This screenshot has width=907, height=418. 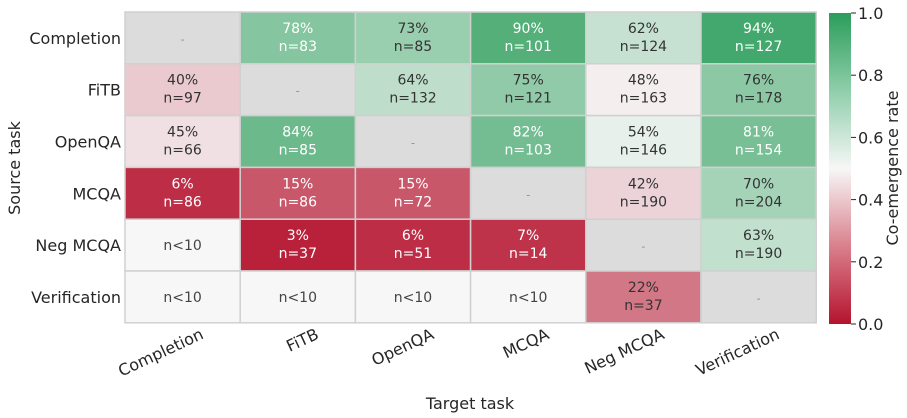 I want to click on cell-count-label: n=51, so click(x=413, y=254).